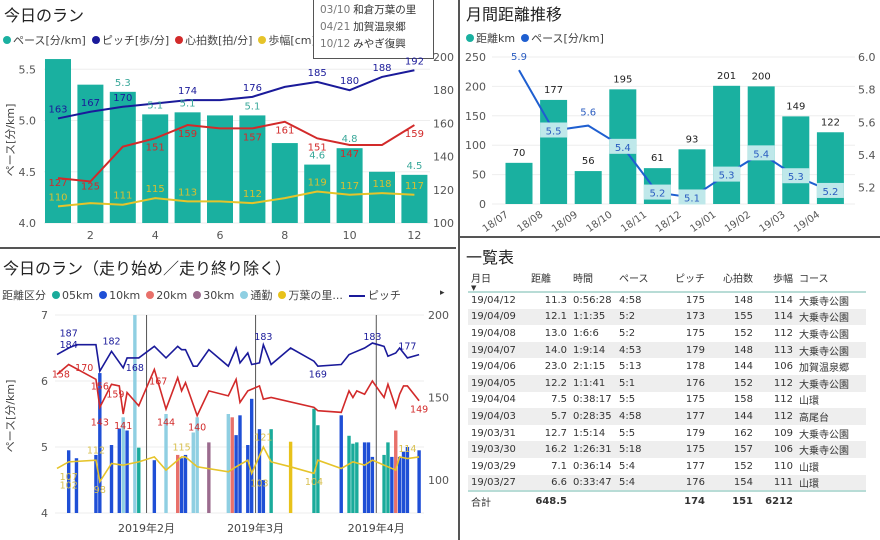 This screenshot has height=540, width=880. What do you see at coordinates (155, 147) in the screenshot?
I see `heart-rate-data-label: 151` at bounding box center [155, 147].